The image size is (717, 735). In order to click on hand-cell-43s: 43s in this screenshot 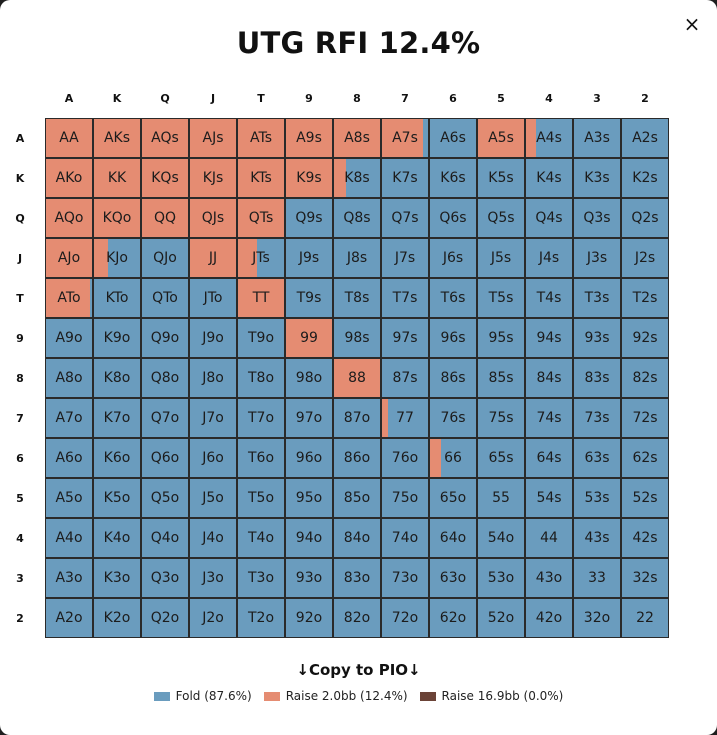, I will do `click(597, 538)`.